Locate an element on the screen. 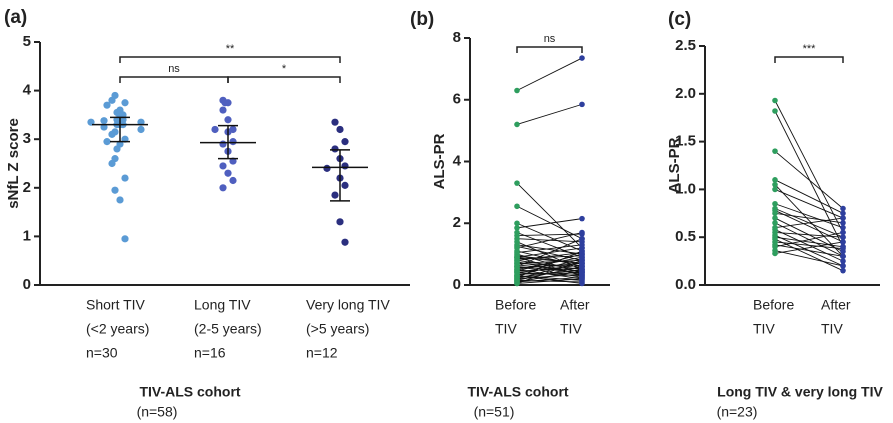 This screenshot has width=893, height=423. footer-title: TIV-ALS cohort is located at coordinates (517, 392).